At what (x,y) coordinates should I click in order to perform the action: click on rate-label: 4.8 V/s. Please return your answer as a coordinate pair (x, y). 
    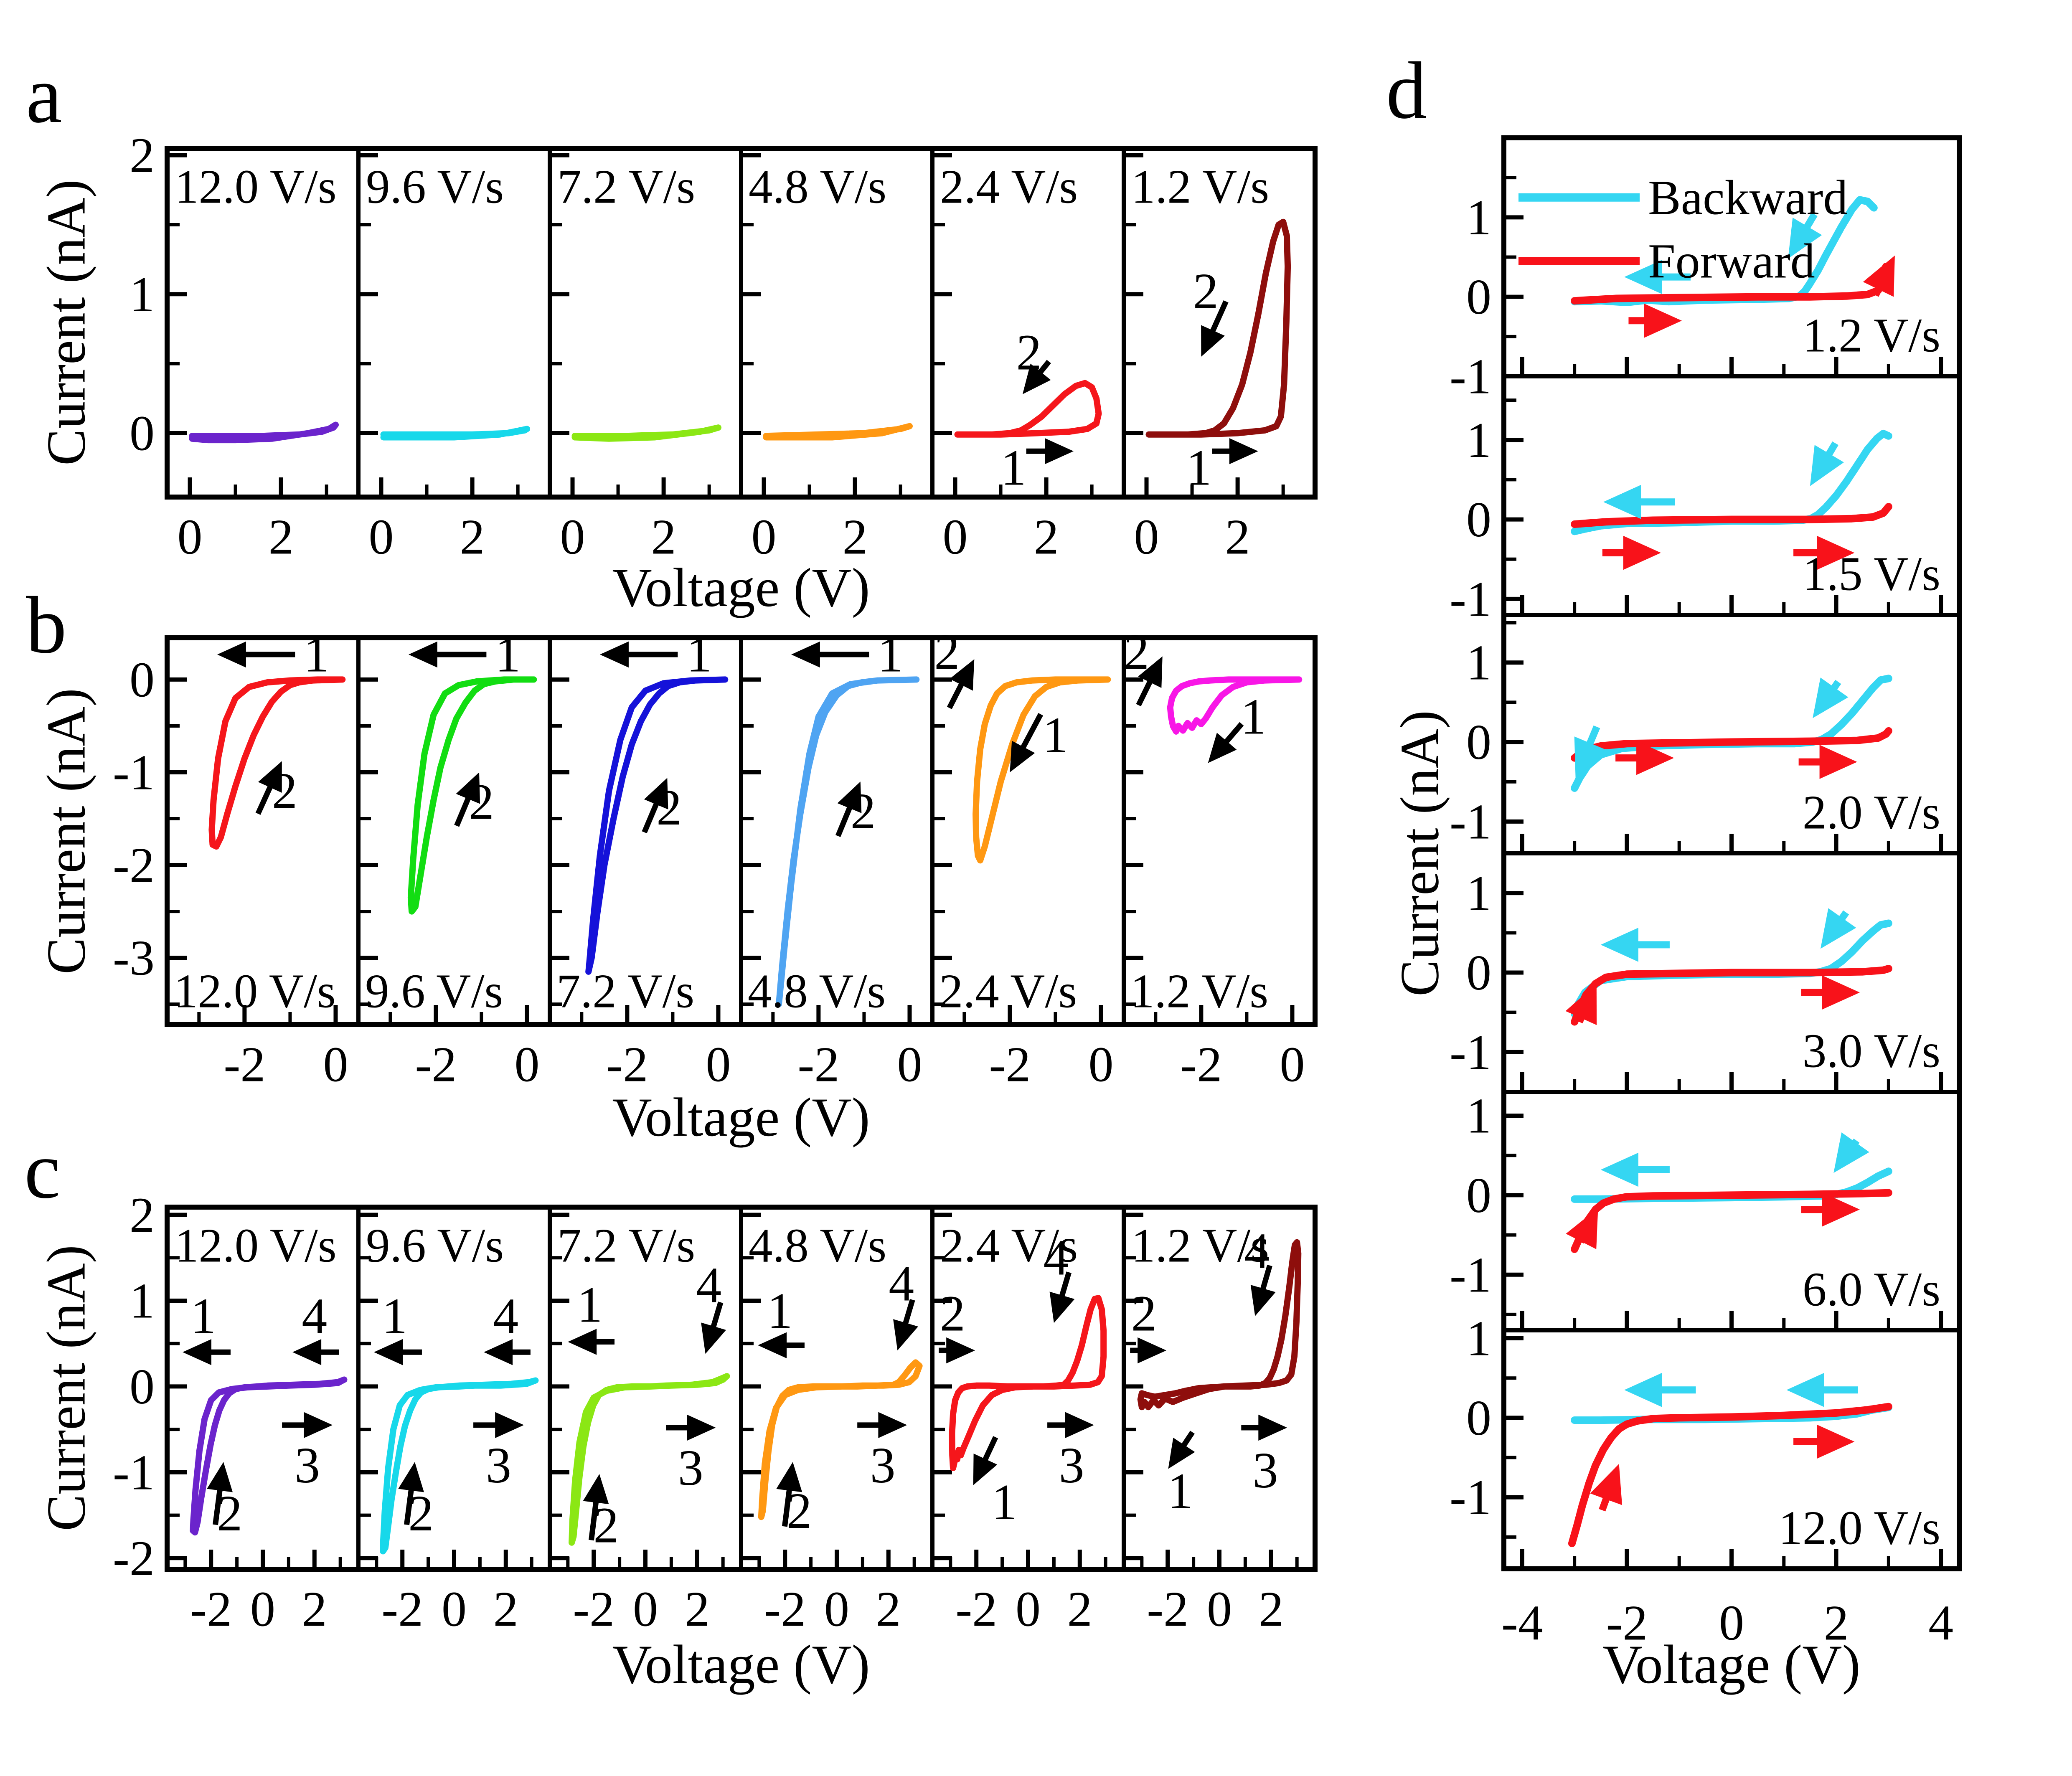
    Looking at the image, I should click on (817, 1245).